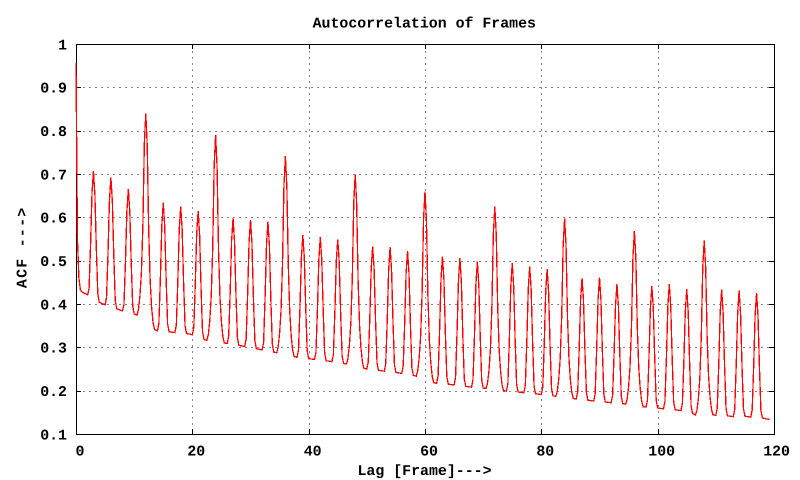 Image resolution: width=800 pixels, height=480 pixels. Describe the element at coordinates (196, 453) in the screenshot. I see `svg-text: 20` at that location.